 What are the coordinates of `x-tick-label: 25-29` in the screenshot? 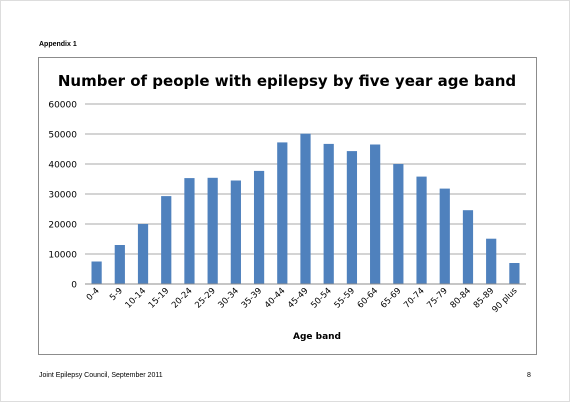 It's located at (205, 298).